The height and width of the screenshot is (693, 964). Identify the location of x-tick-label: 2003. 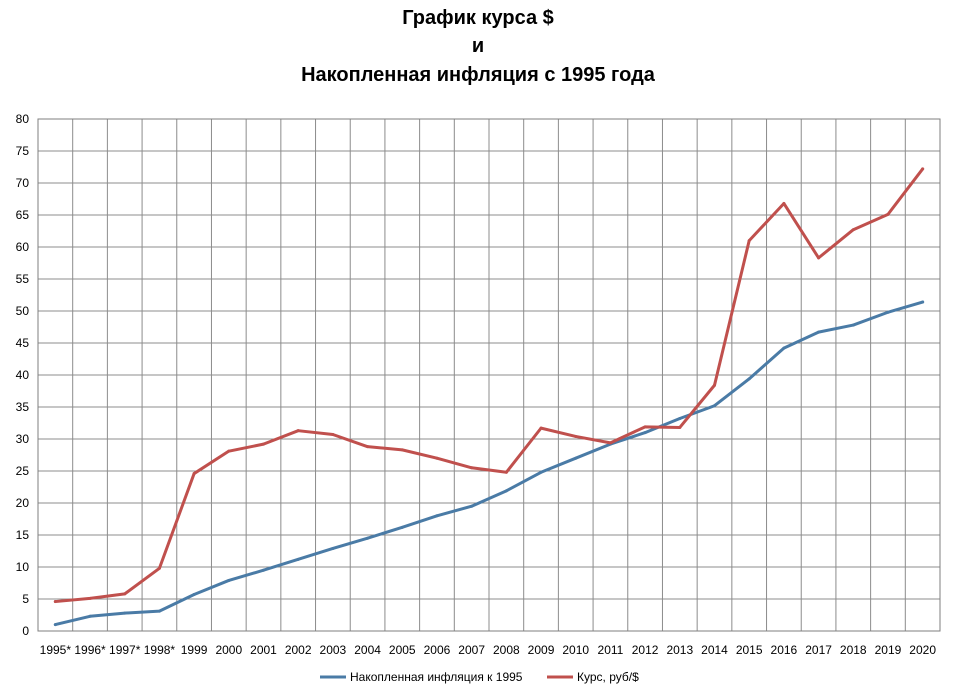
(333, 650).